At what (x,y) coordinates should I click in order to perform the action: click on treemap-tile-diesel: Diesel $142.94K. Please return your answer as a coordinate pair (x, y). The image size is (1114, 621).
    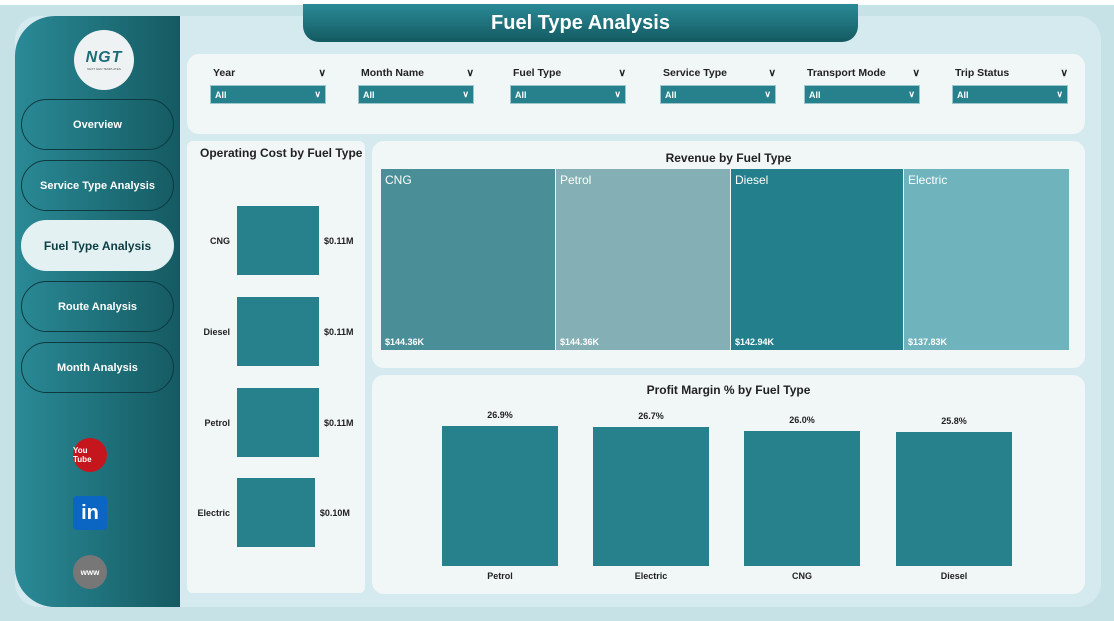
    Looking at the image, I should click on (817, 259).